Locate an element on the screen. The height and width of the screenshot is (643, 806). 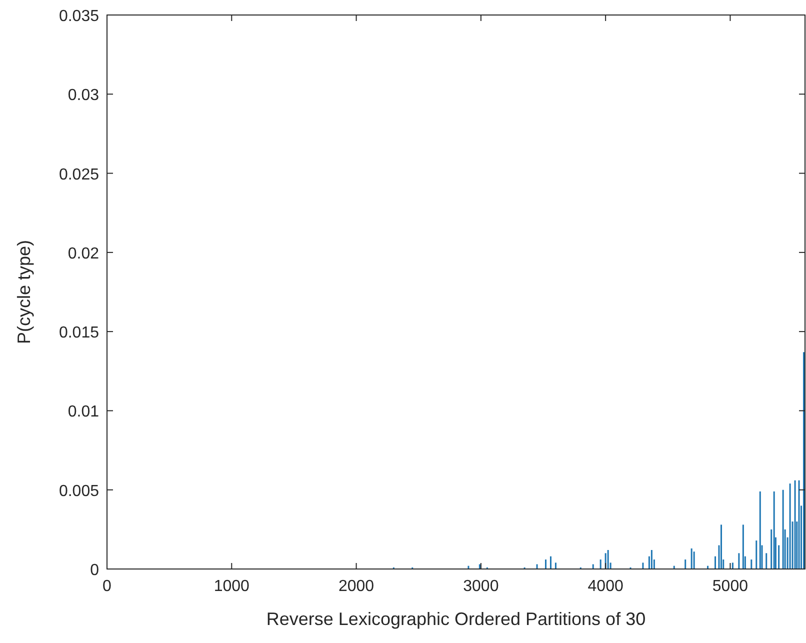
y-tick-label: 0.03 is located at coordinates (84, 95).